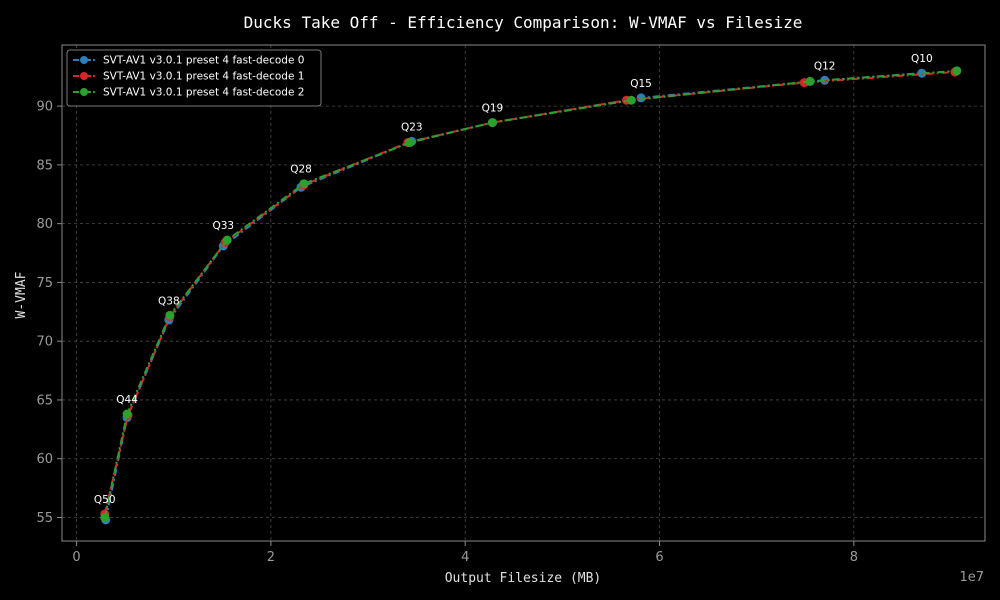 This screenshot has width=1000, height=600. What do you see at coordinates (223, 226) in the screenshot?
I see `point-annotation: Q33` at bounding box center [223, 226].